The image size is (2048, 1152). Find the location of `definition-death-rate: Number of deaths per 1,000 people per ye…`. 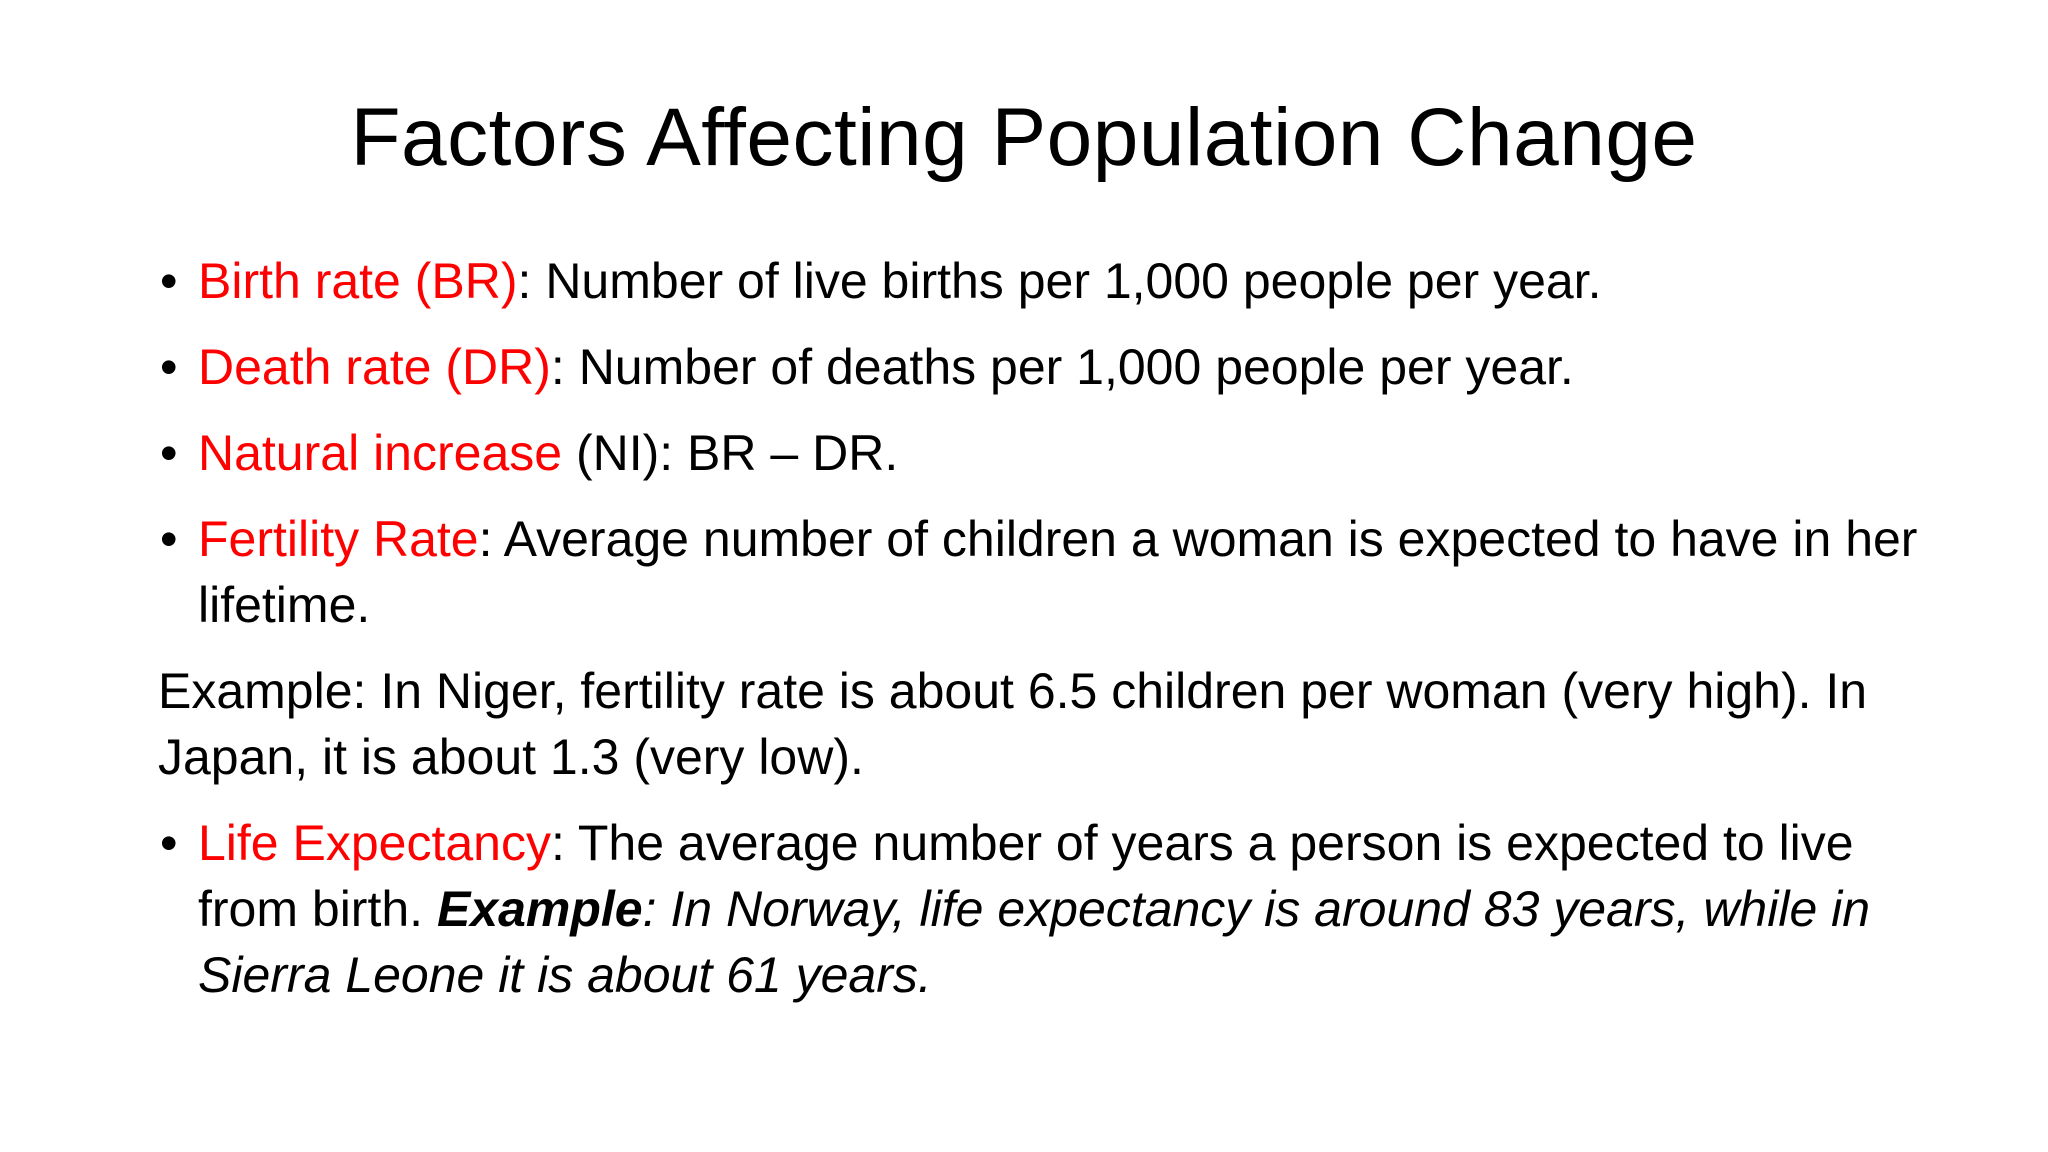

definition-death-rate: Number of deaths per 1,000 people per ye… is located at coordinates (1069, 367).